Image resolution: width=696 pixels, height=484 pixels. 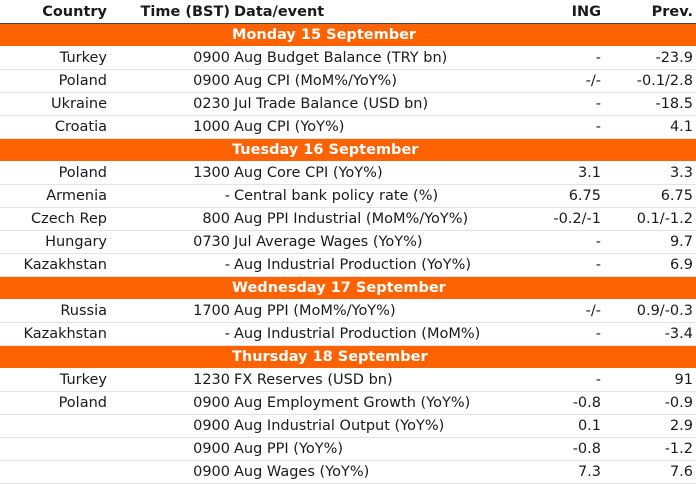 I want to click on cell-prev: 4.1, so click(x=681, y=127).